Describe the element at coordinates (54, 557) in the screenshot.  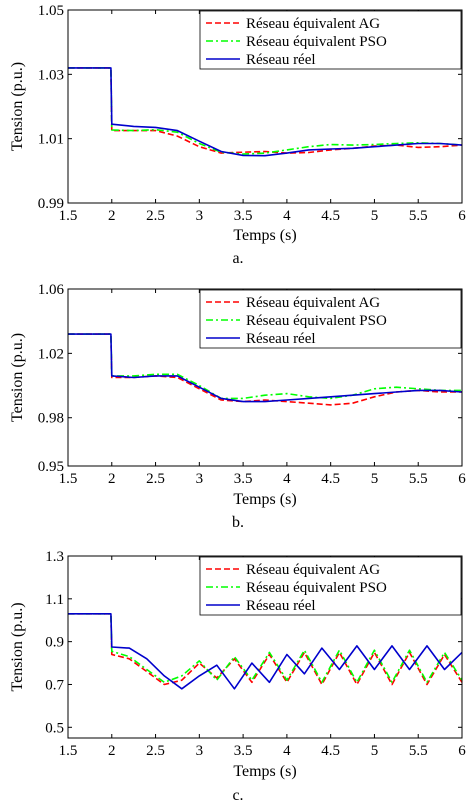
I see `y-tick-label: 1.3` at that location.